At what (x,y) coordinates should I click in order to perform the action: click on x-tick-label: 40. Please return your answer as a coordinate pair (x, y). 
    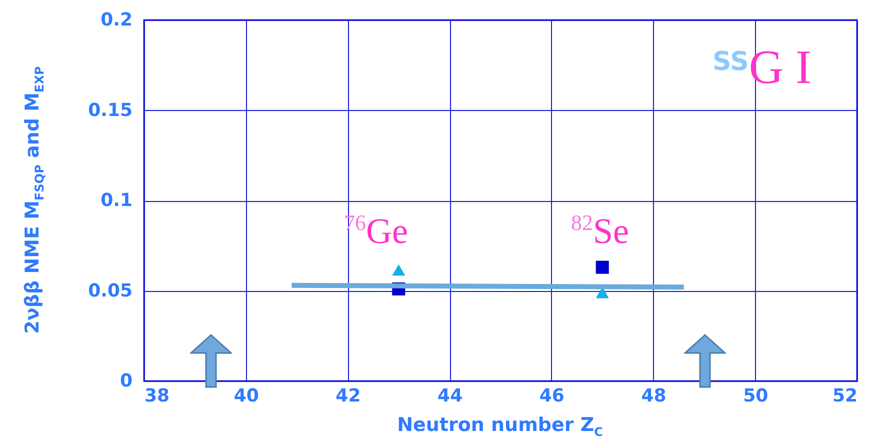
    Looking at the image, I should click on (246, 396).